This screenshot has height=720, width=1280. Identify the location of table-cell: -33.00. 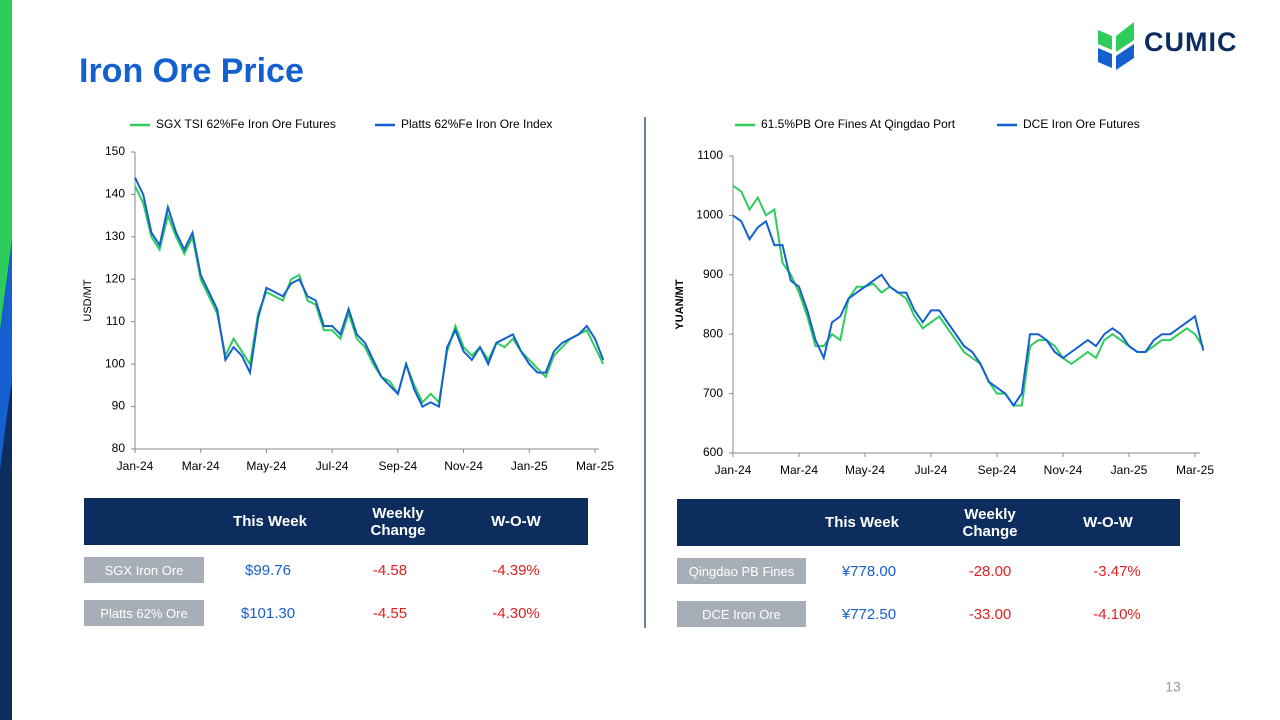
(990, 614).